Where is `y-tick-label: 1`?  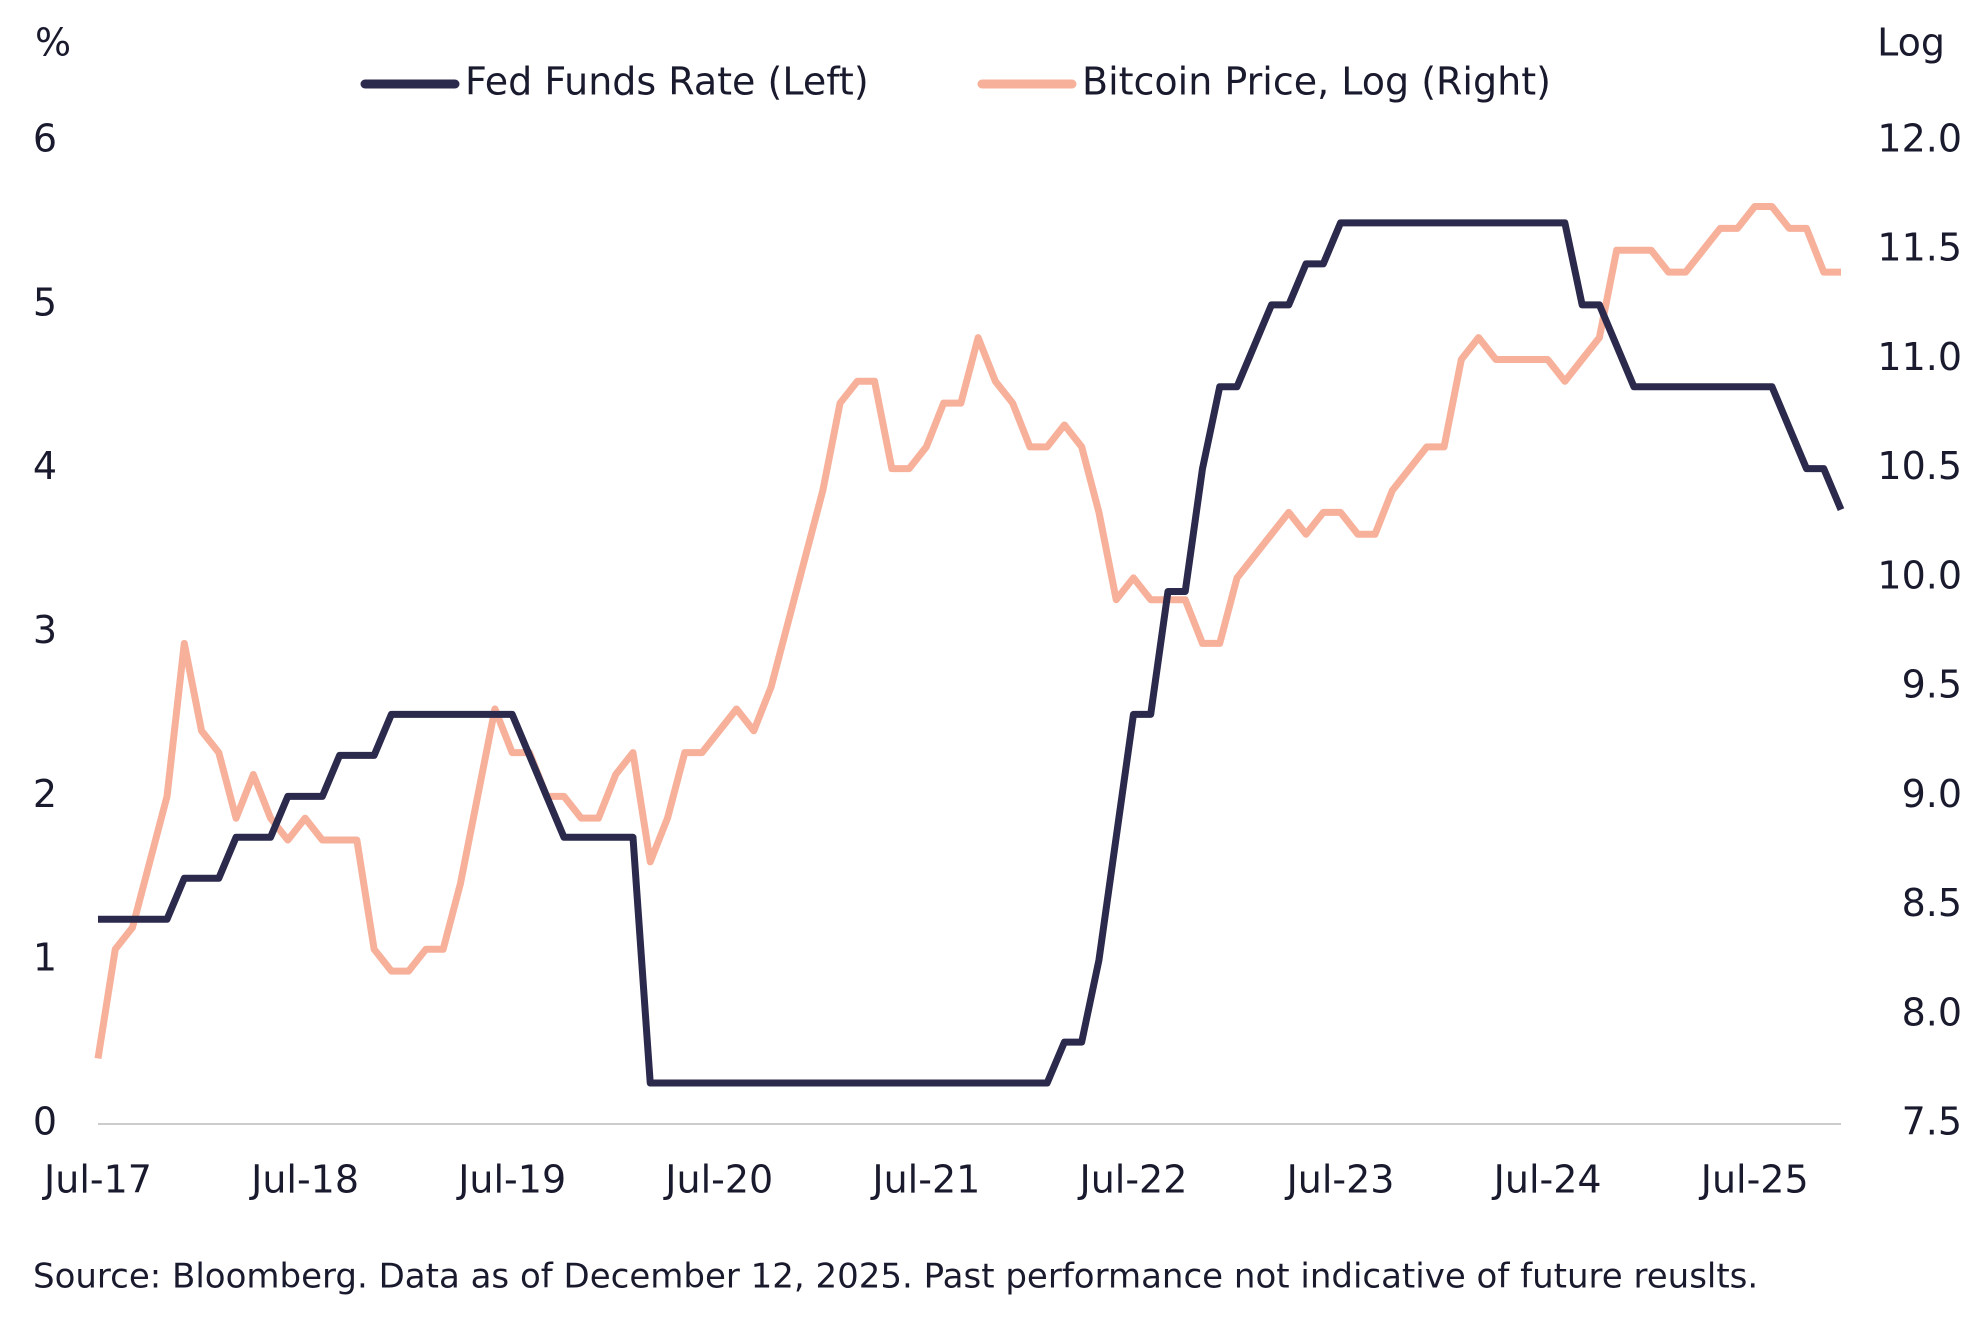
y-tick-label: 1 is located at coordinates (45, 958).